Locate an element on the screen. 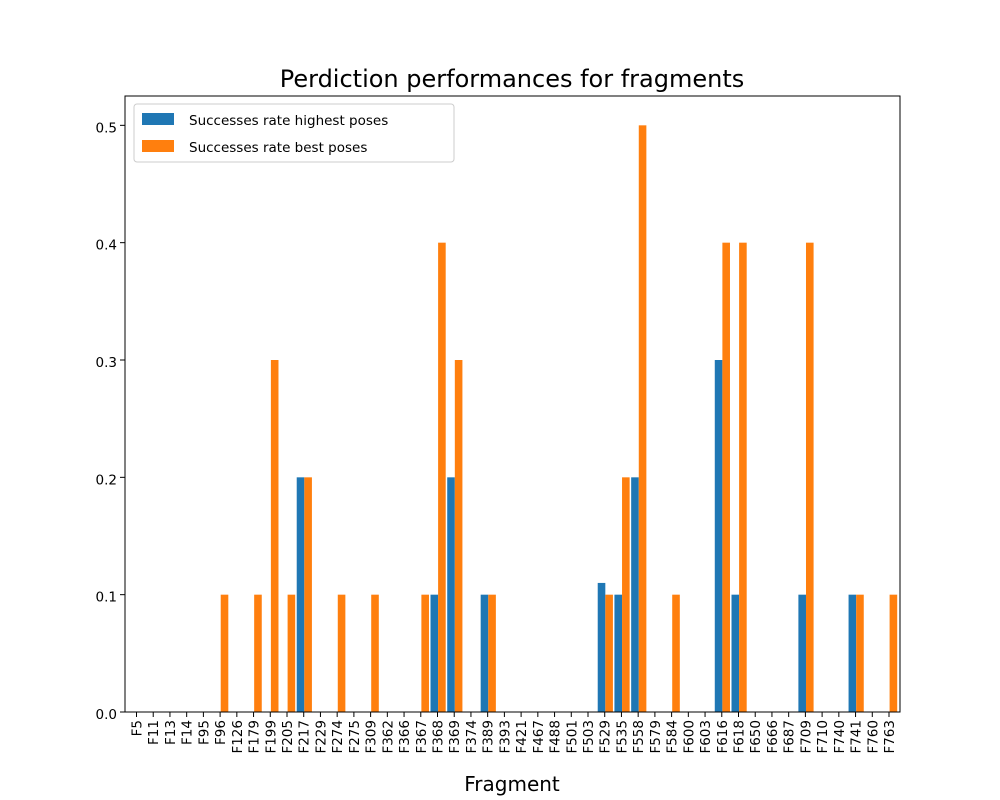 Image resolution: width=1000 pixels, height=800 pixels. bar-best-f709 is located at coordinates (809, 477).